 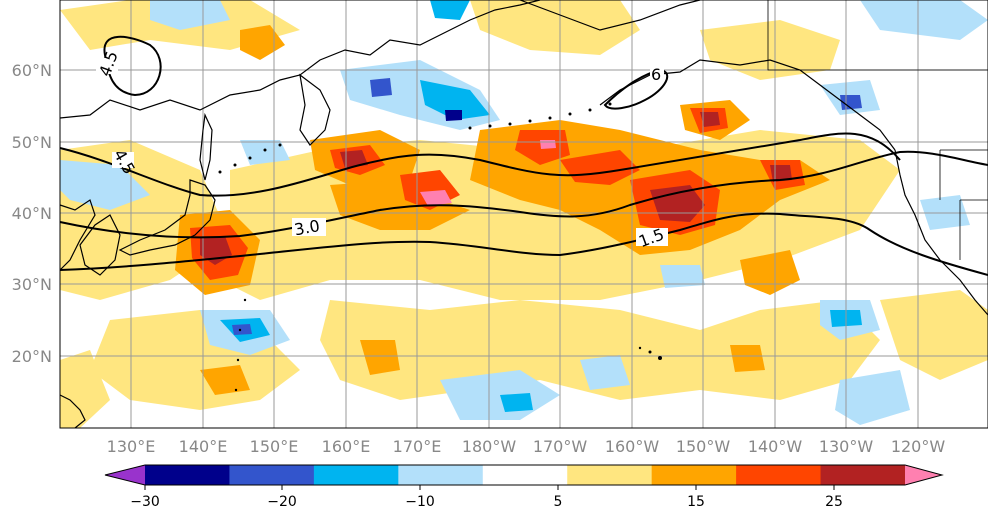 What do you see at coordinates (206, 146) in the screenshot?
I see `sakhalin-coastline` at bounding box center [206, 146].